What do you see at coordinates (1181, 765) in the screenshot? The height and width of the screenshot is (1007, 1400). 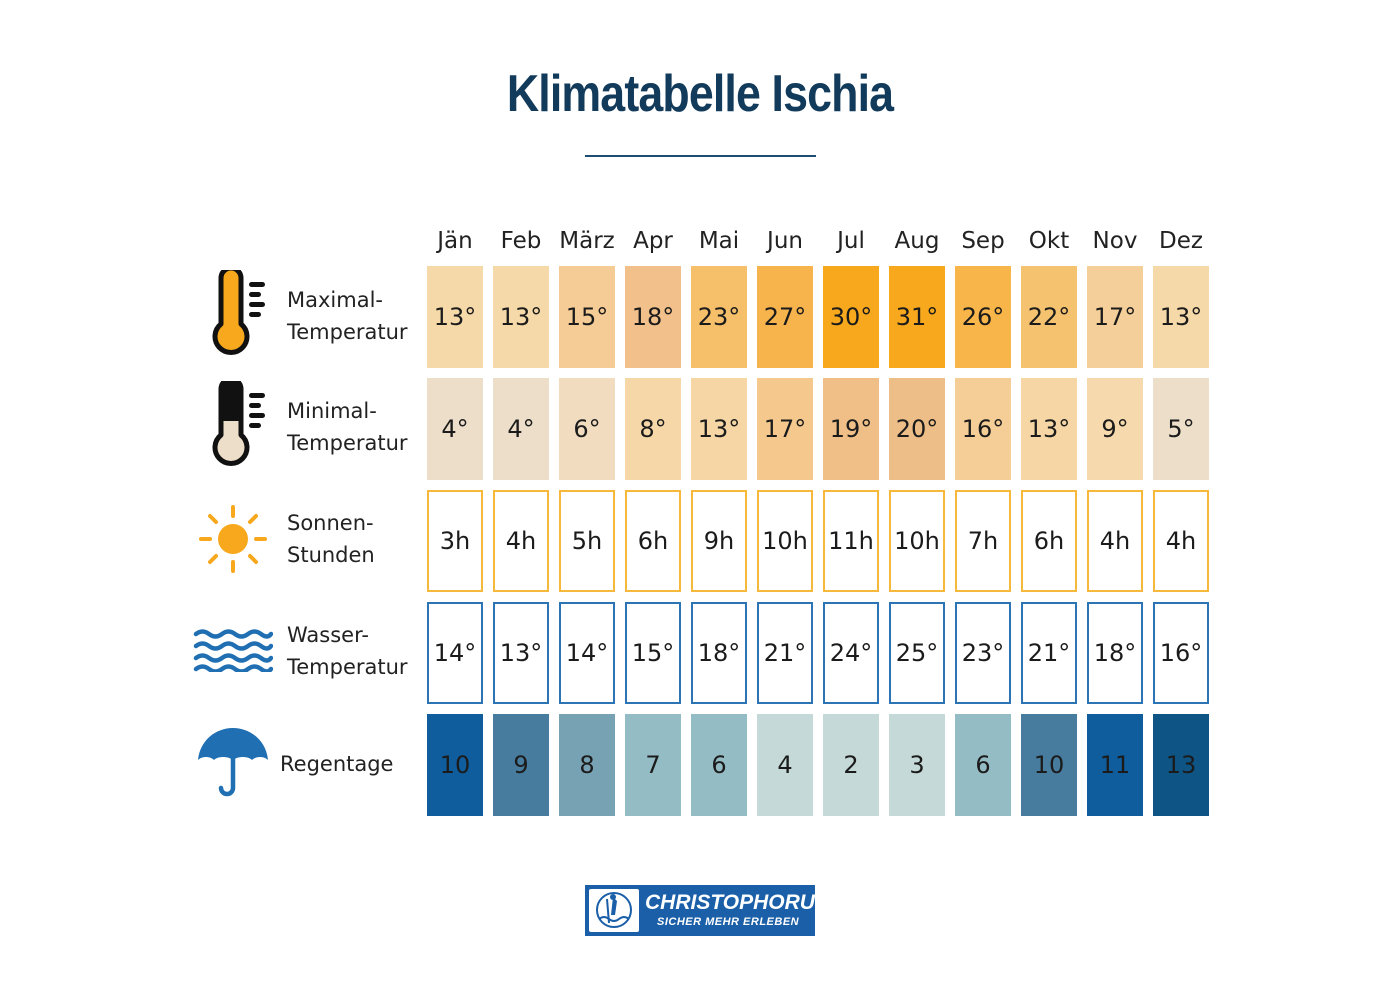 I see `cell-rain-days-12: 13` at bounding box center [1181, 765].